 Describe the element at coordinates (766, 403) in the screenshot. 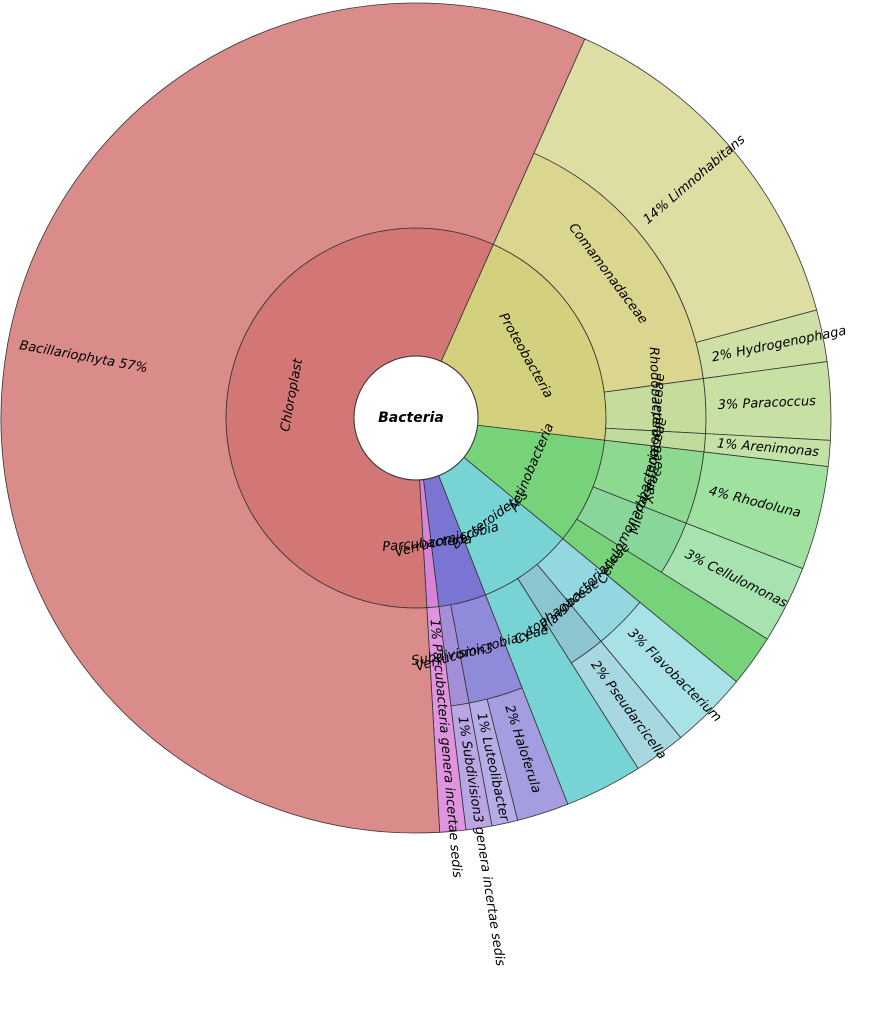

I see `leaf-label: 3% Paracoccus` at that location.